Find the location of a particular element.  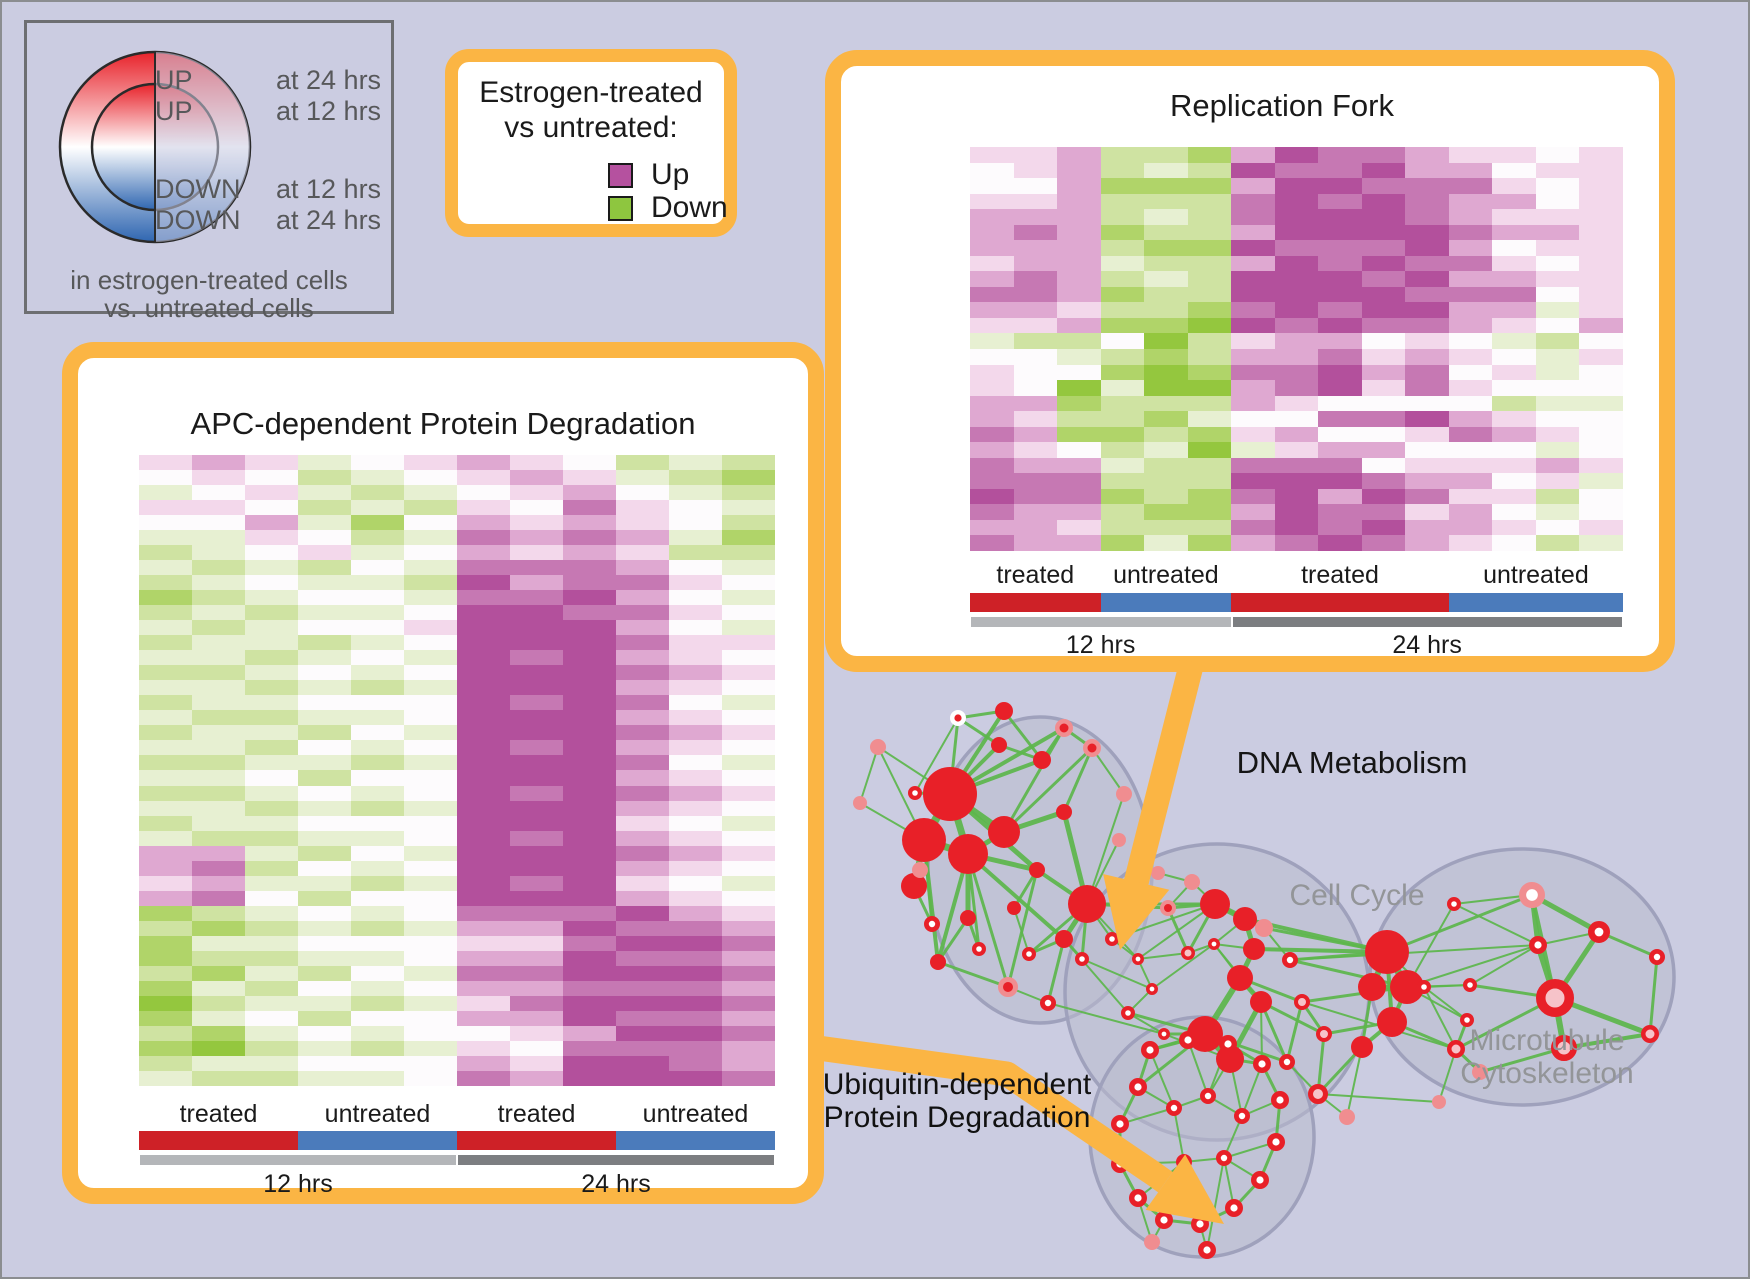

treatment-group-label: untreated is located at coordinates (1536, 575).